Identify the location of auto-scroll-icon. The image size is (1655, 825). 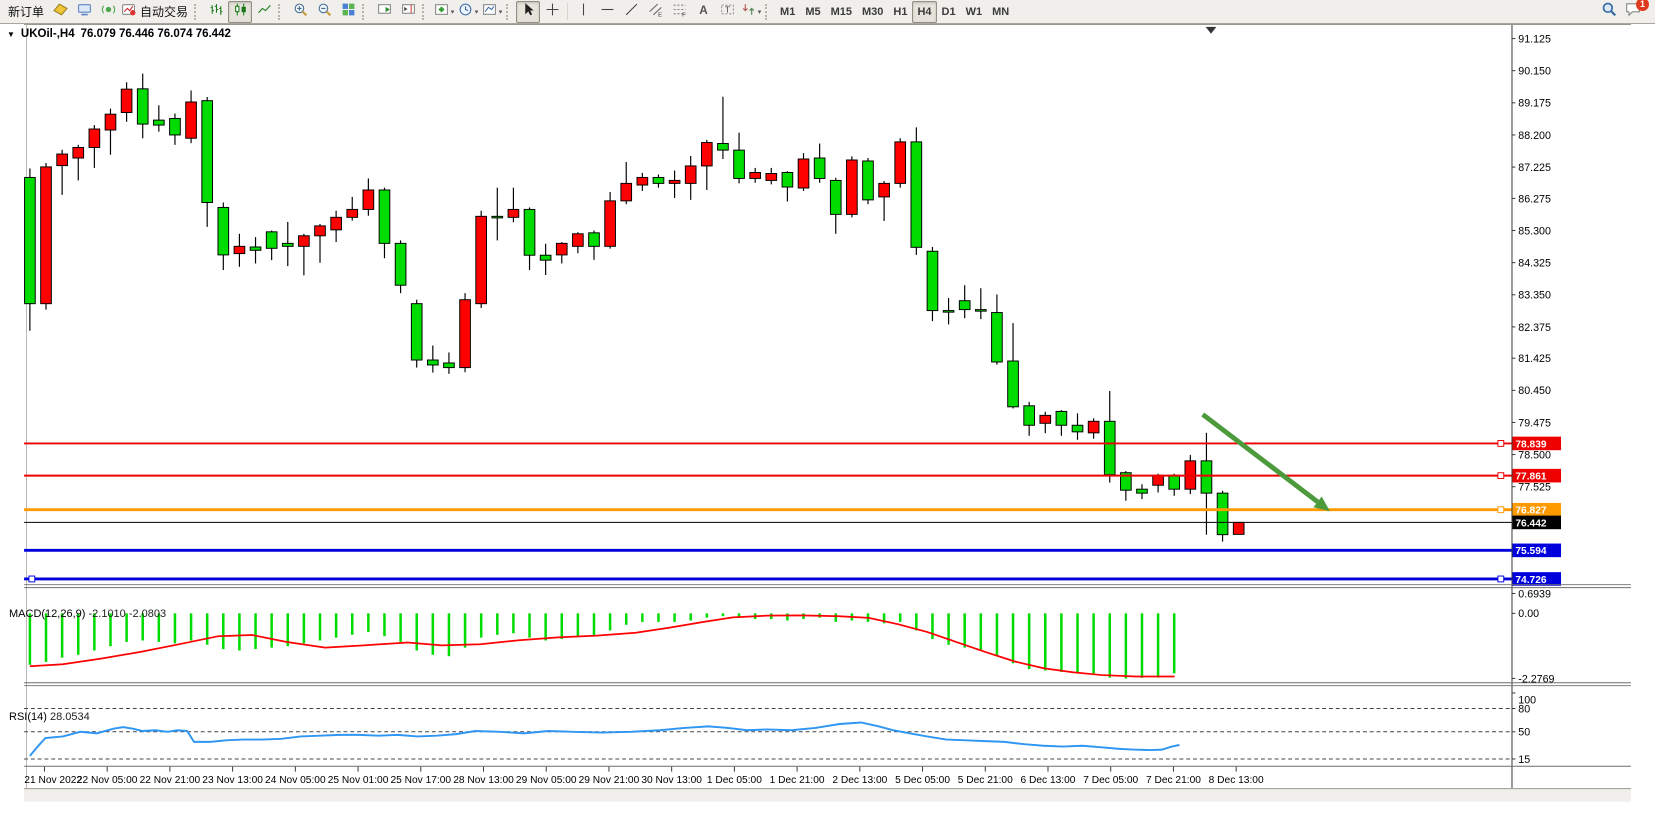
(384, 12).